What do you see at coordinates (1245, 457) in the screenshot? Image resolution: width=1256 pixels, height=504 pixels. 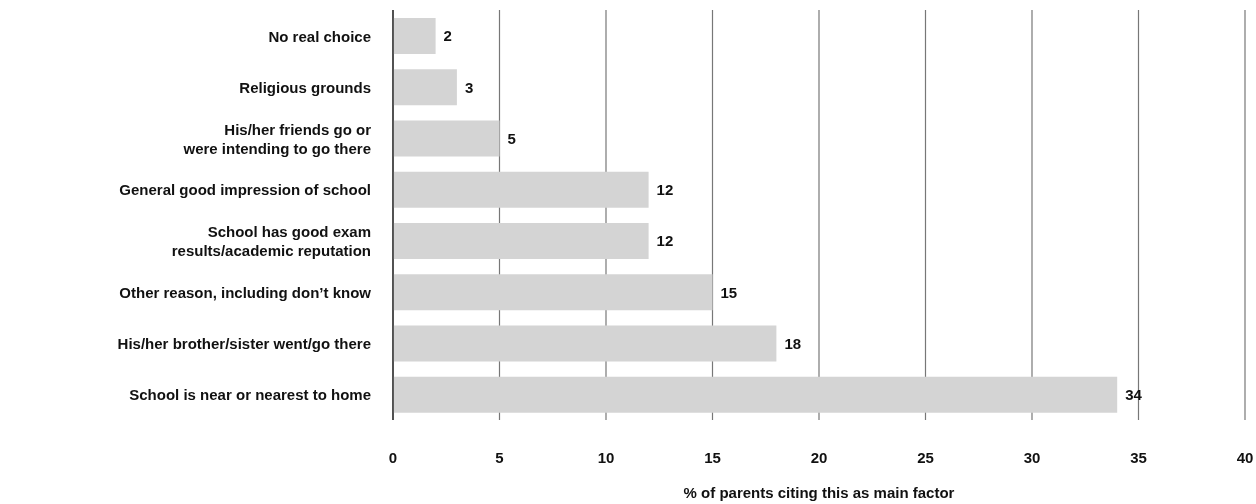 I see `x-tick-label: 40` at bounding box center [1245, 457].